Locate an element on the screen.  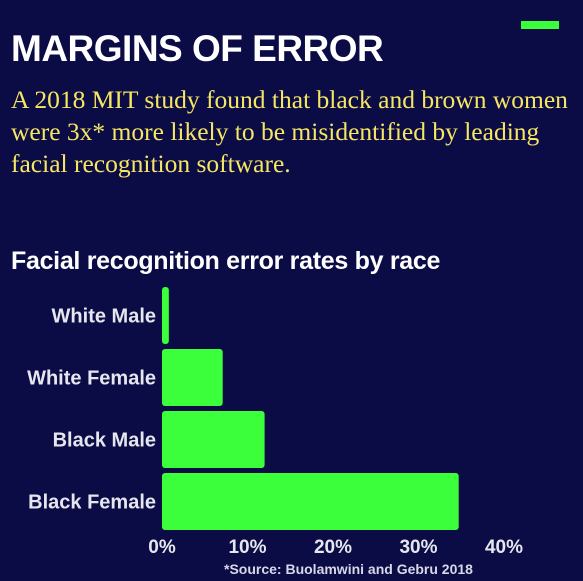
x-tick-label: 40% is located at coordinates (504, 547).